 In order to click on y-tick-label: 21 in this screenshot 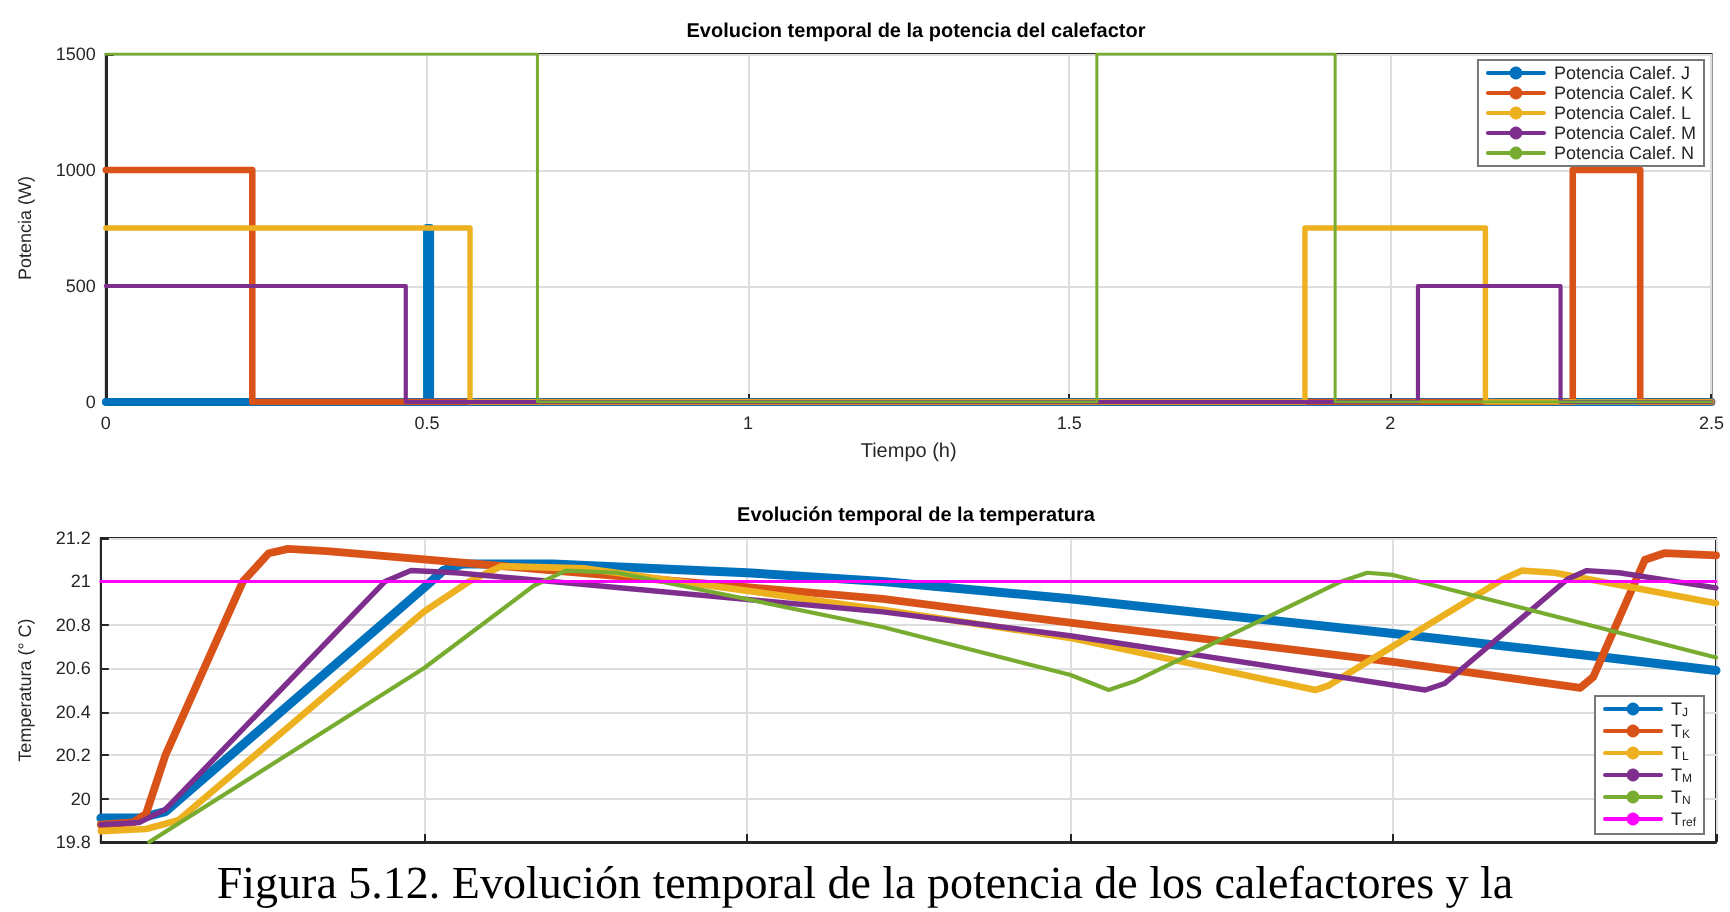, I will do `click(80, 581)`.